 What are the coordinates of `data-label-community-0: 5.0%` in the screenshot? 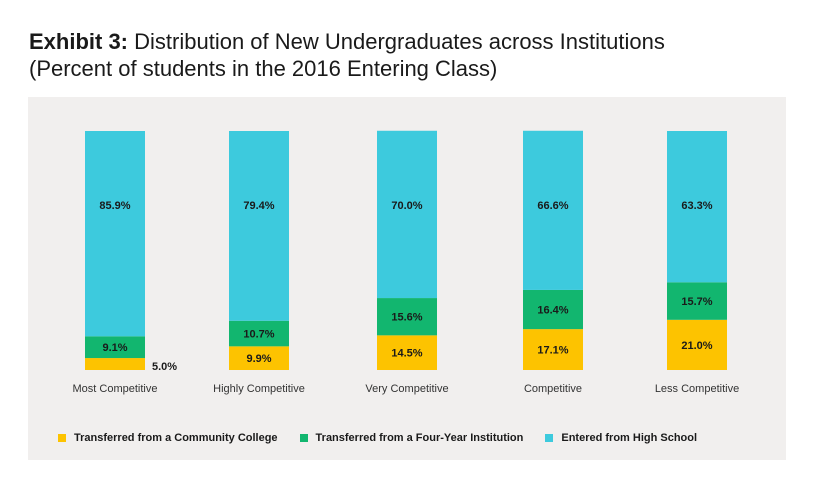 It's located at (164, 367).